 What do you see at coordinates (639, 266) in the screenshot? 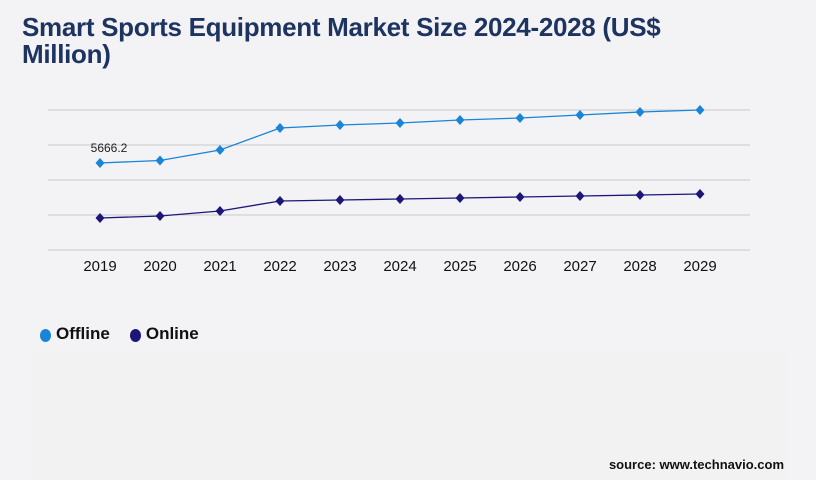
I see `x-tick-label: 2028` at bounding box center [639, 266].